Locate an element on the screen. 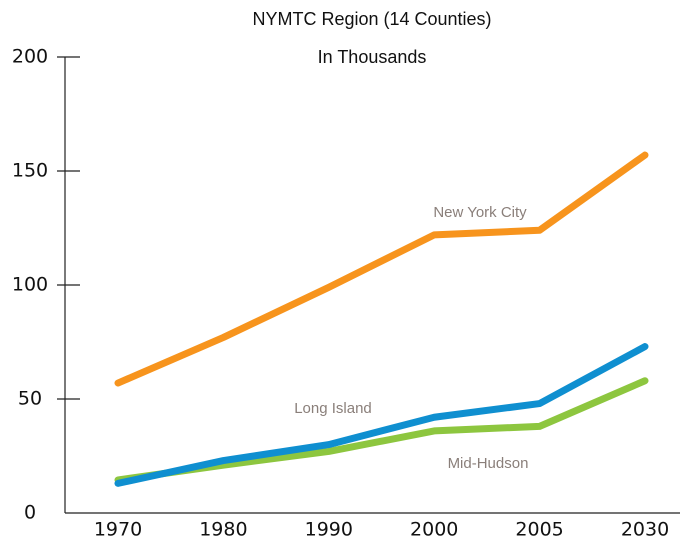  unit-label: In Thousands is located at coordinates (372, 57).